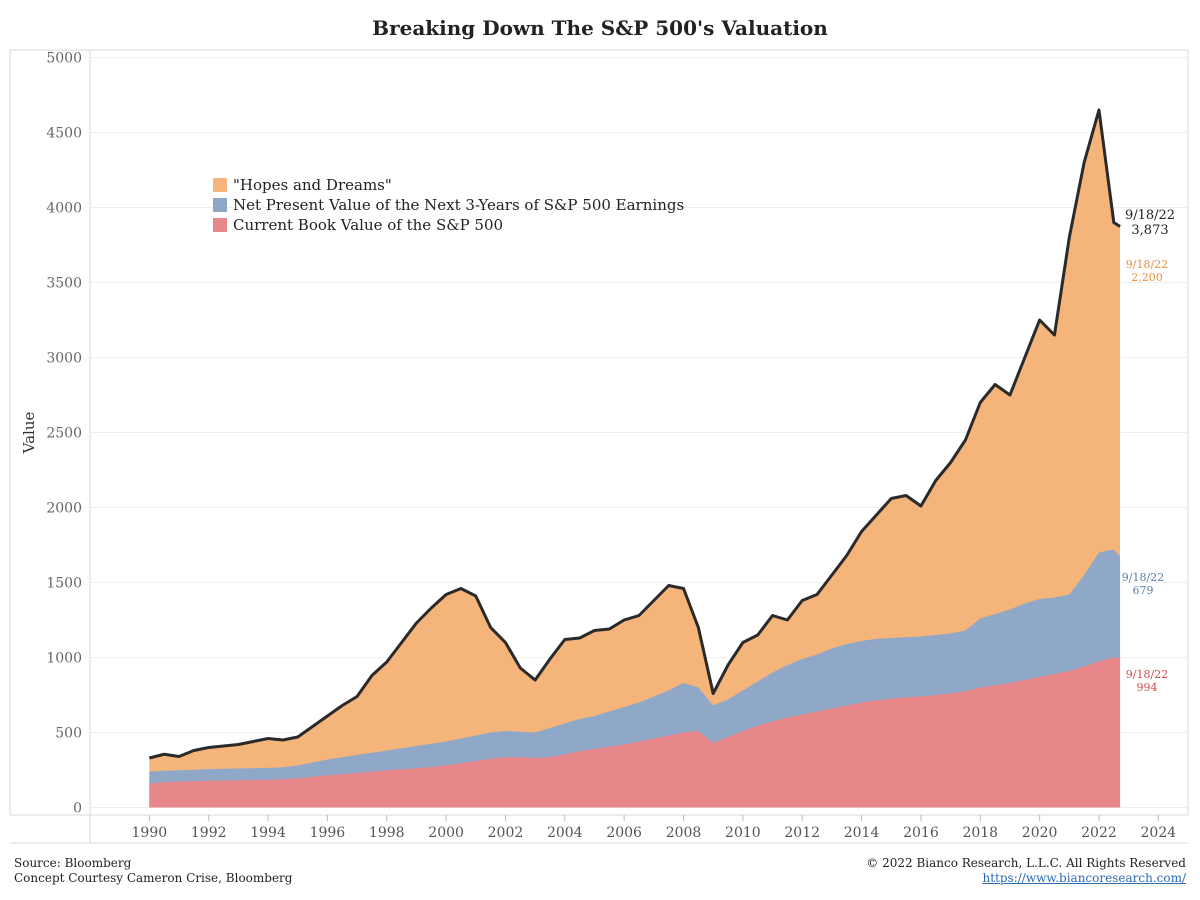  I want to click on y-axis-title: Value, so click(29, 433).